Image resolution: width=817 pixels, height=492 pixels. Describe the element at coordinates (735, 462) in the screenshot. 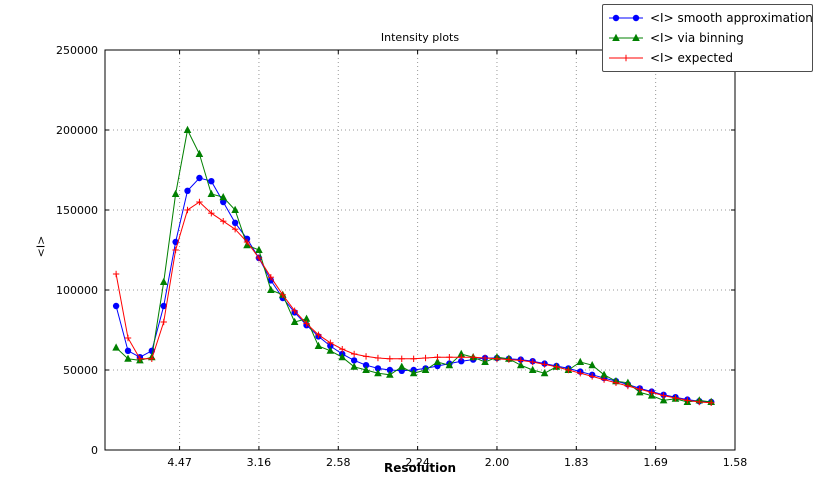

I see `svg-text: 1.58` at that location.